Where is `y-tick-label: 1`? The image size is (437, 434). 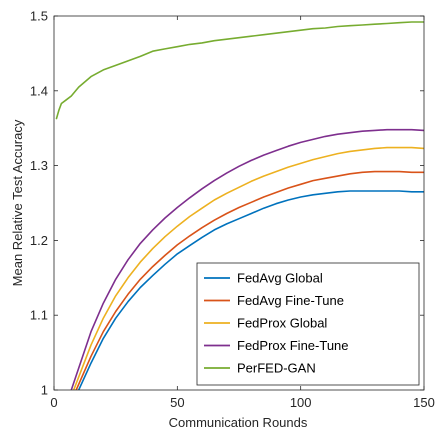
y-tick-label: 1 is located at coordinates (44, 390).